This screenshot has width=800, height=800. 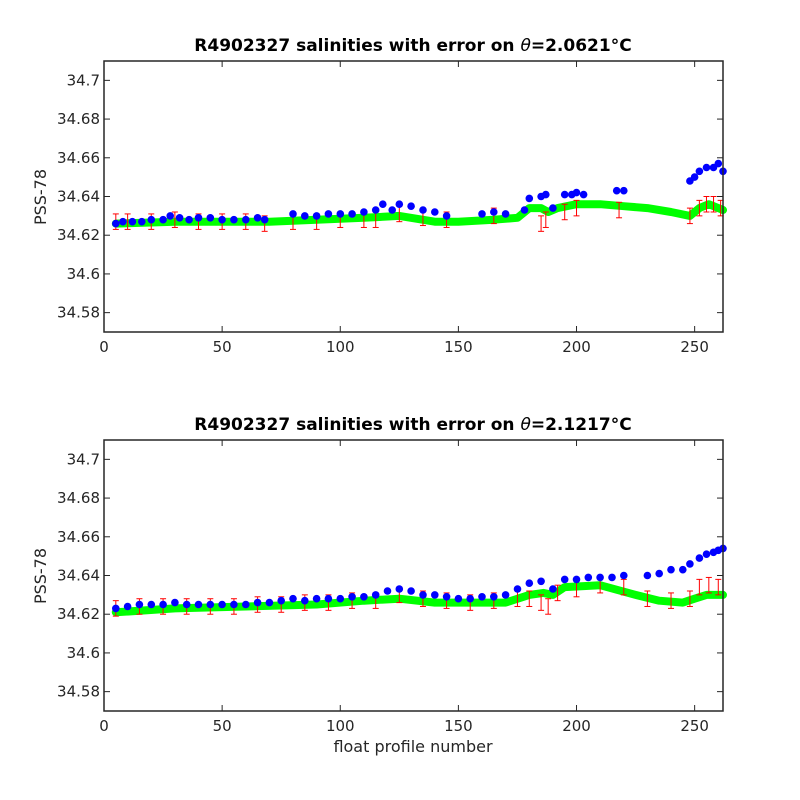 I want to click on plot-bottom-ytick-label: 34.58, so click(x=78, y=692).